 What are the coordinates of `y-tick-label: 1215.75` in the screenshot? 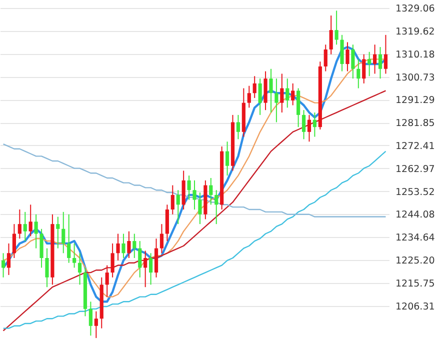 It's located at (415, 284).